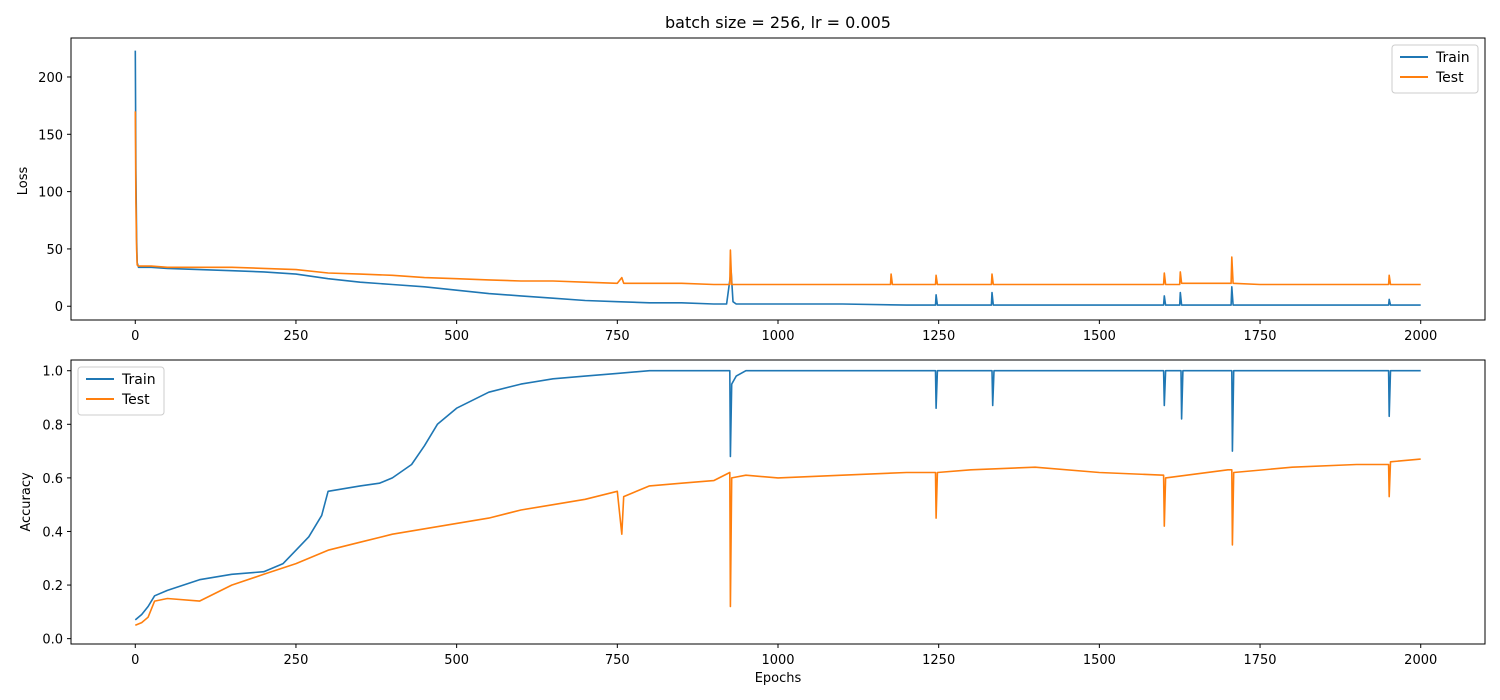 This screenshot has width=1500, height=700. Describe the element at coordinates (938, 660) in the screenshot. I see `accuracy-x-tick-label: 1250` at that location.